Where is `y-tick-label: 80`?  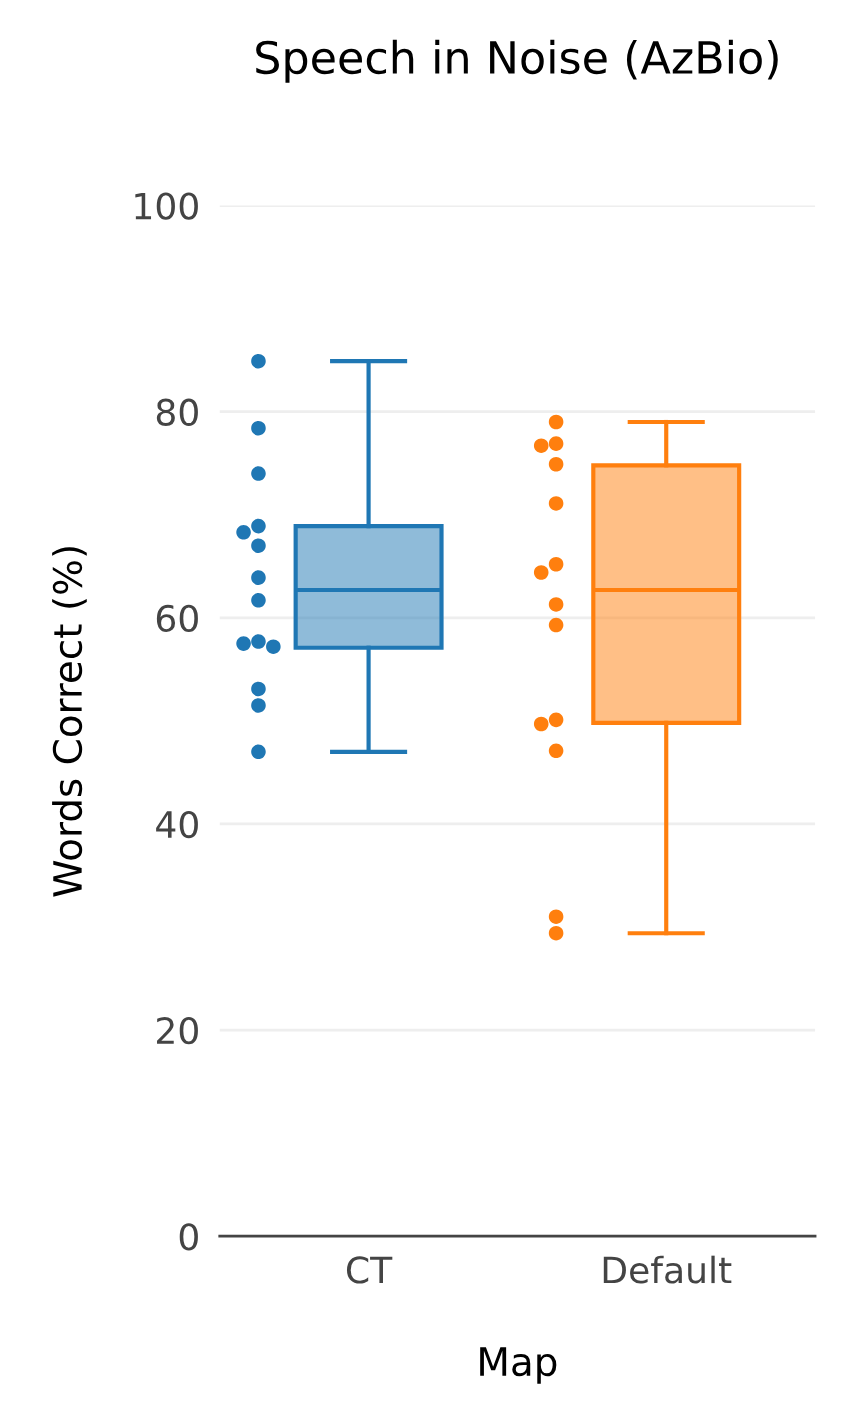
y-tick-label: 80 is located at coordinates (177, 412).